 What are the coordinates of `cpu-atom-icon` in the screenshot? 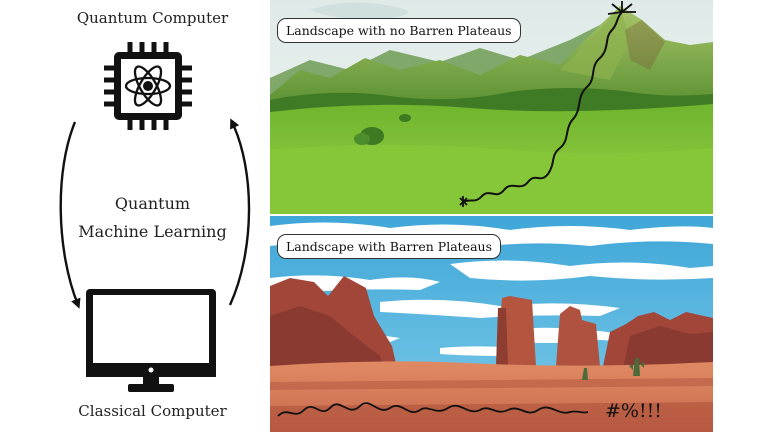 It's located at (148, 86).